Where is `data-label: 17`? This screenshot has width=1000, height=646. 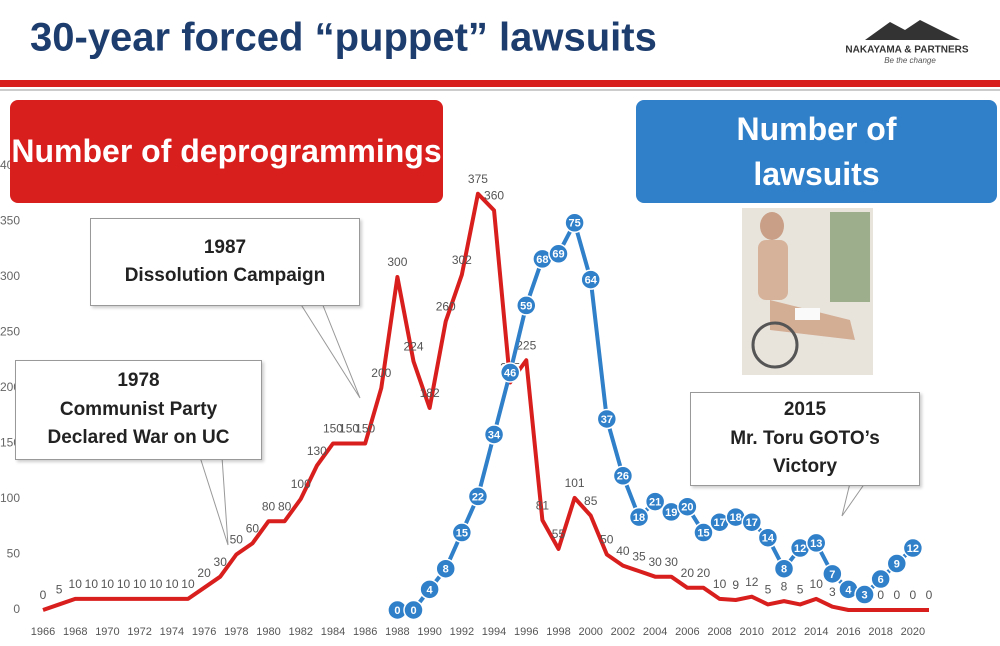
data-label: 17 is located at coordinates (752, 523).